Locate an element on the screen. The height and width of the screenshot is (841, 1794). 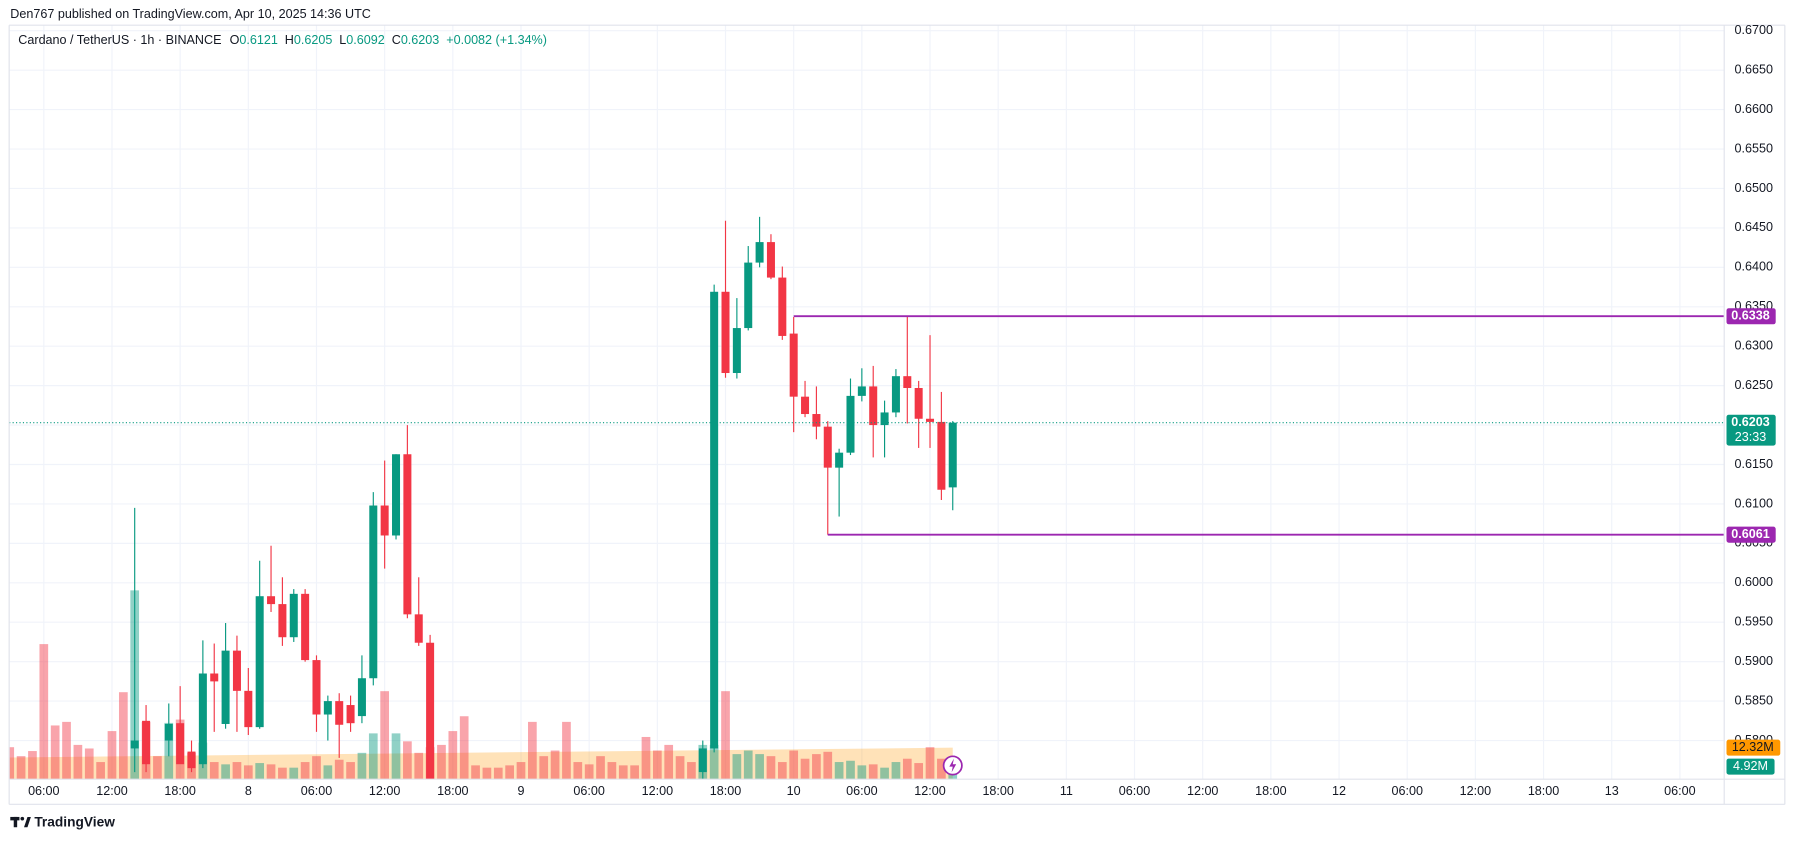
legend-value: 0.6203 is located at coordinates (420, 41).